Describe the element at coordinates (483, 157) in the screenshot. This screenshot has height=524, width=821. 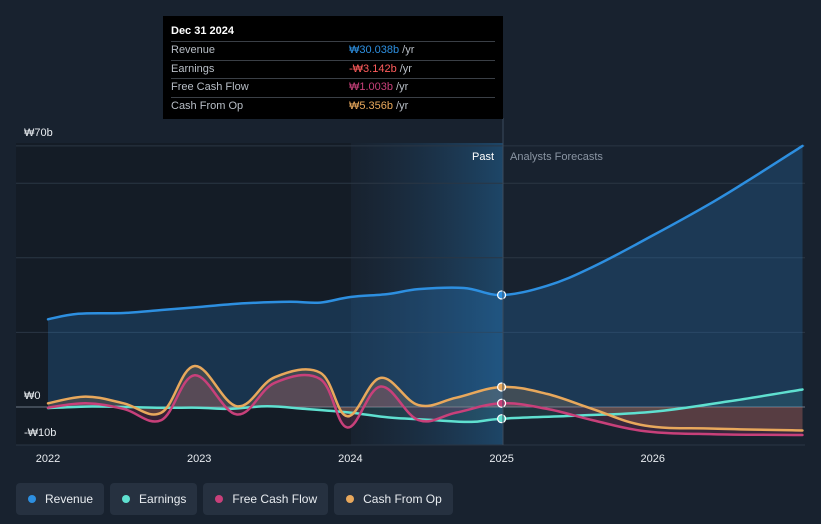
I see `past-label: Past` at that location.